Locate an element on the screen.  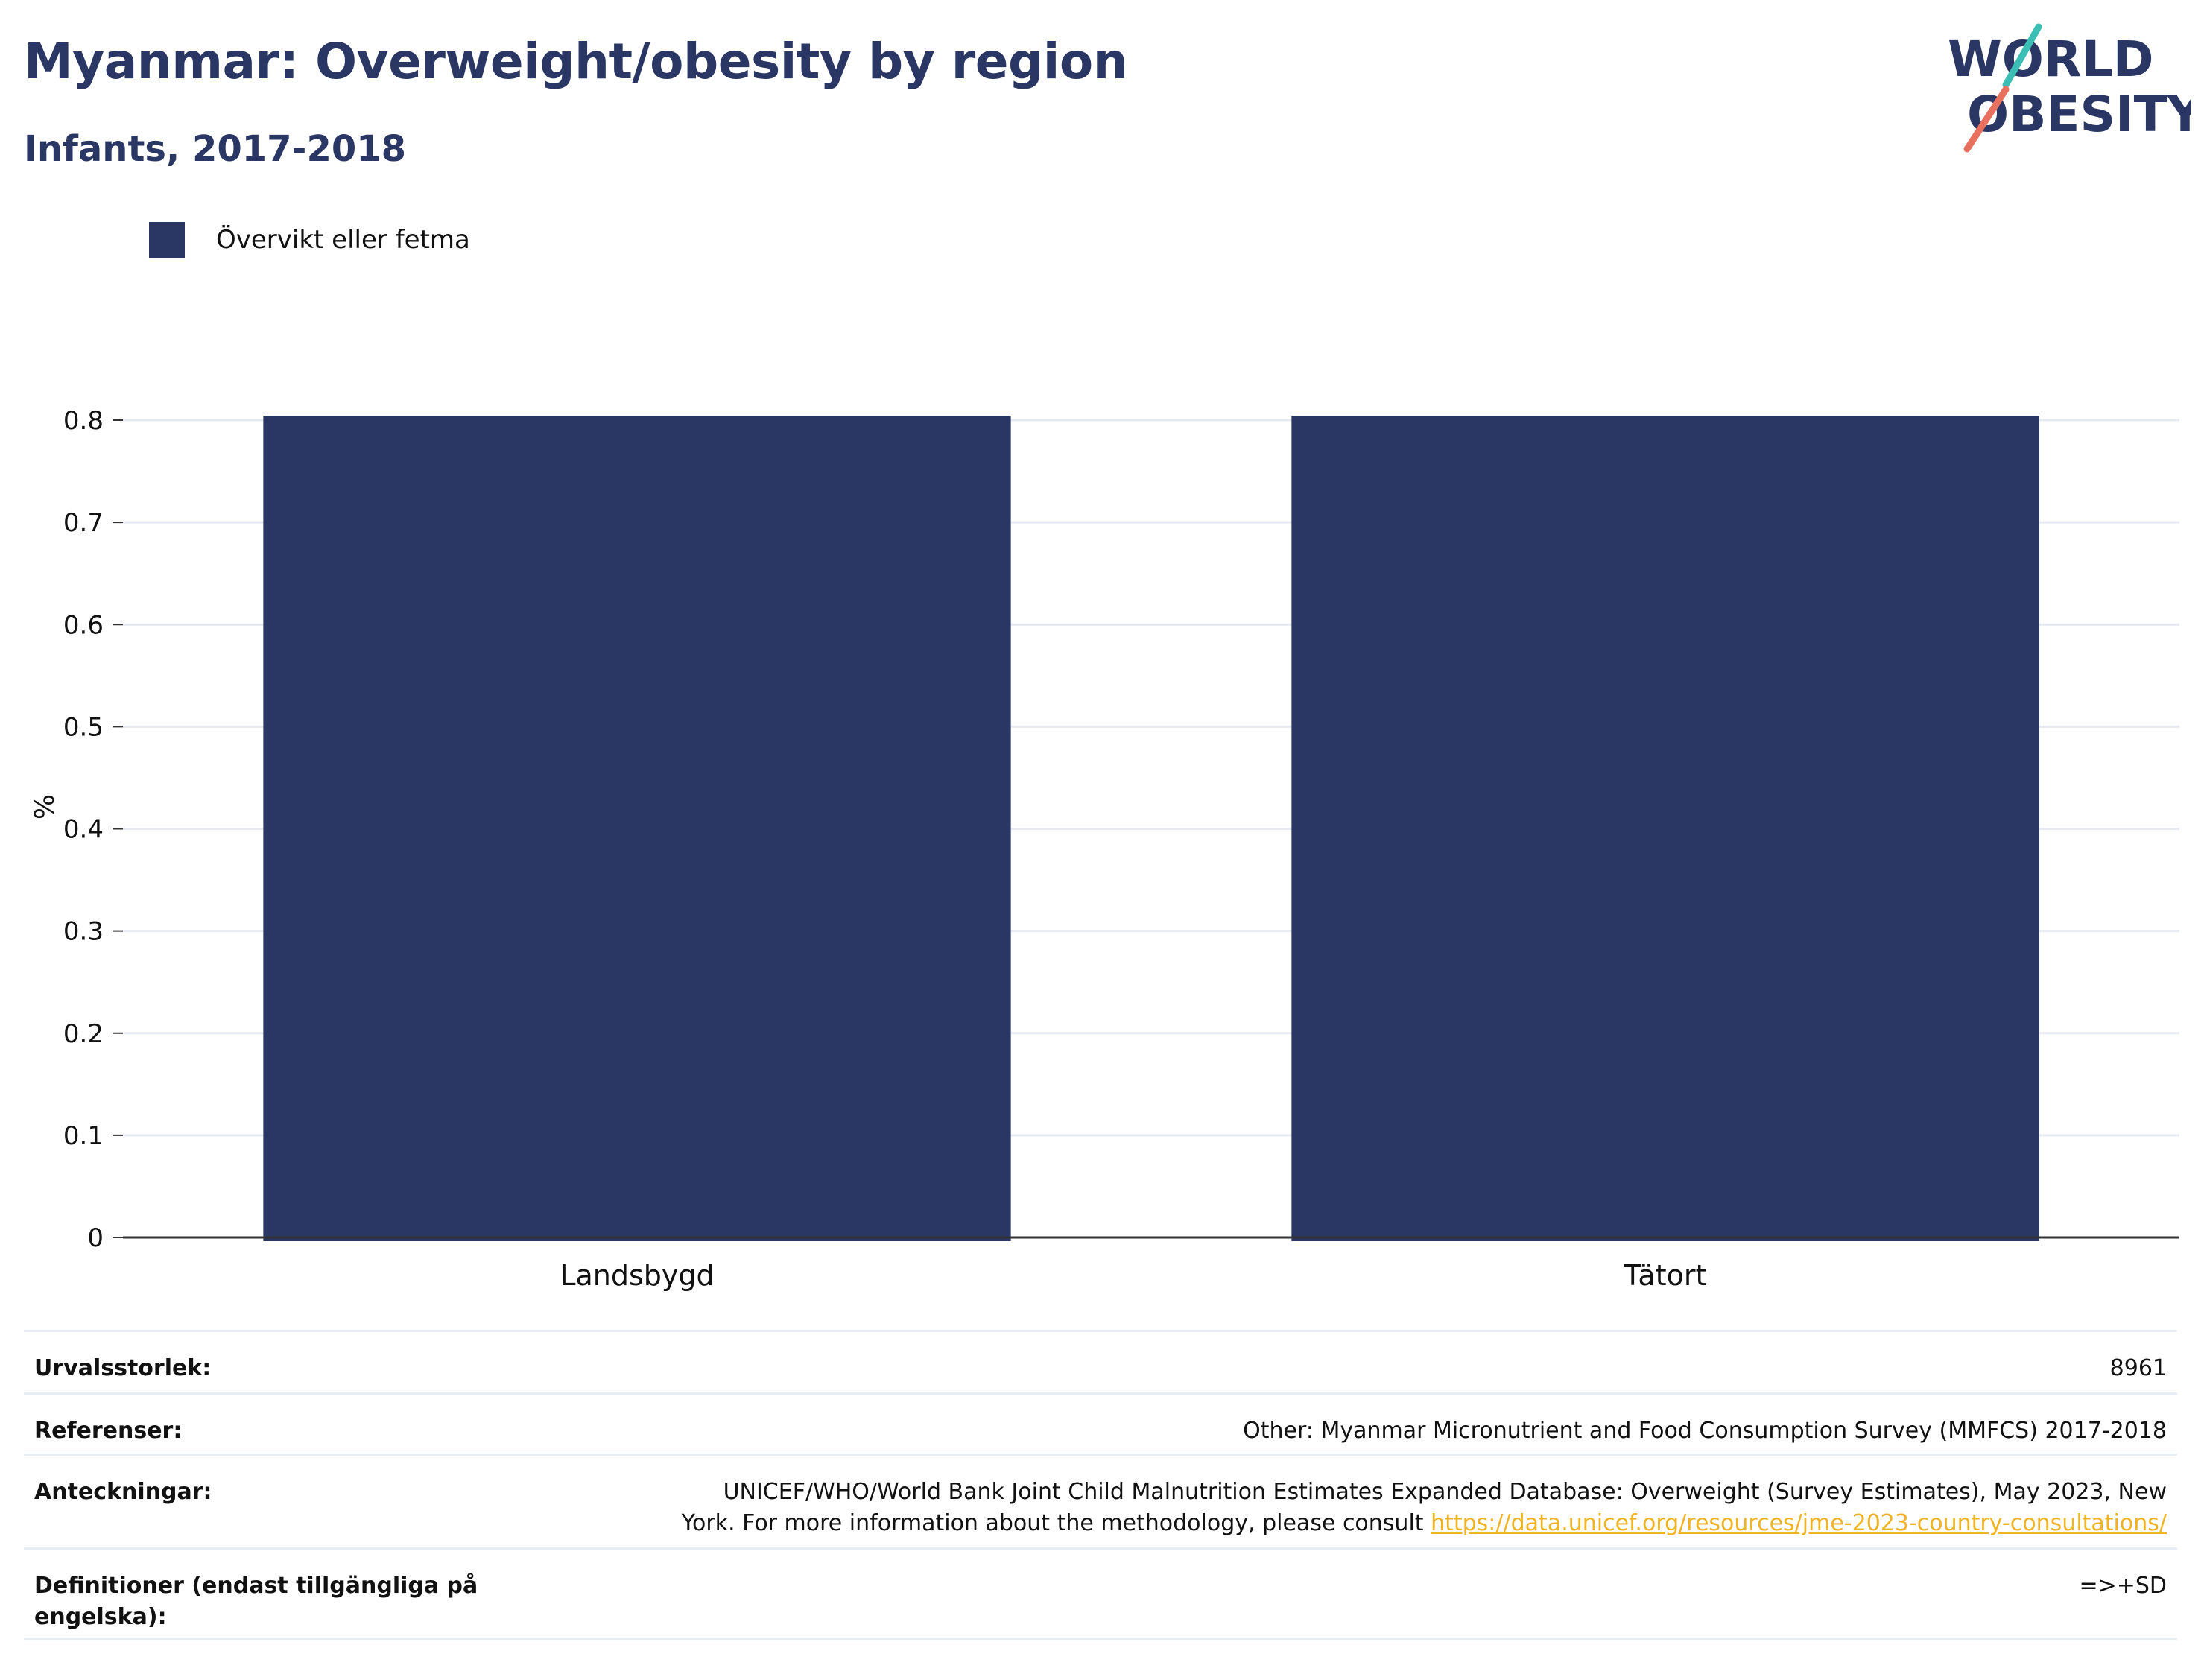
logo-text-world: WORLD is located at coordinates (2051, 59).